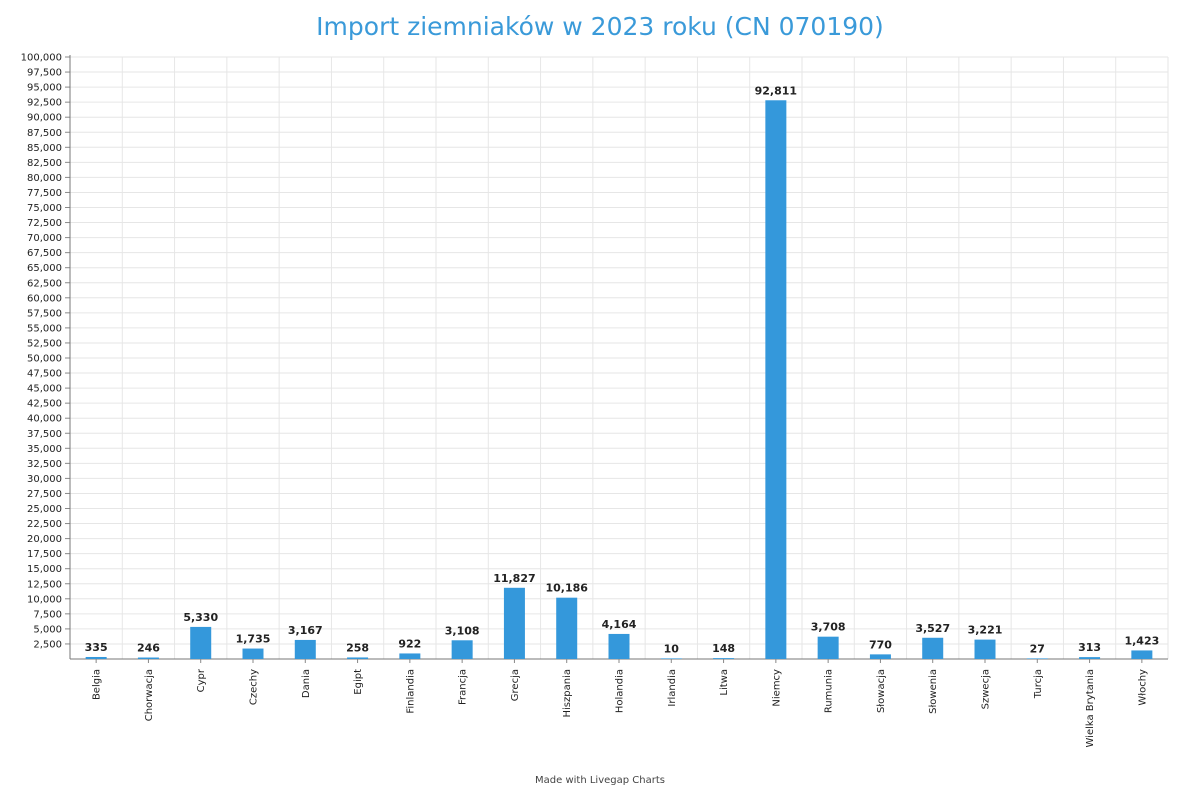 The width and height of the screenshot is (1200, 800). Describe the element at coordinates (515, 685) in the screenshot. I see `x-tick-label: Grecja` at that location.